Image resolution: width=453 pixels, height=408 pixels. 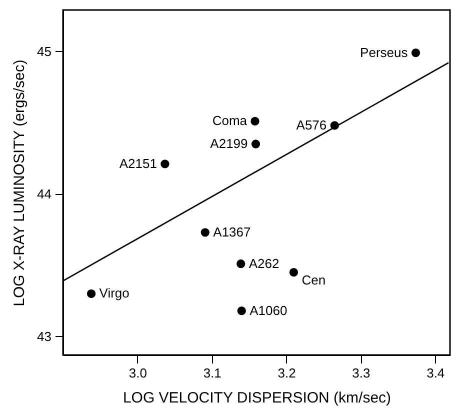 What do you see at coordinates (232, 232) in the screenshot?
I see `annotation: A1367` at bounding box center [232, 232].